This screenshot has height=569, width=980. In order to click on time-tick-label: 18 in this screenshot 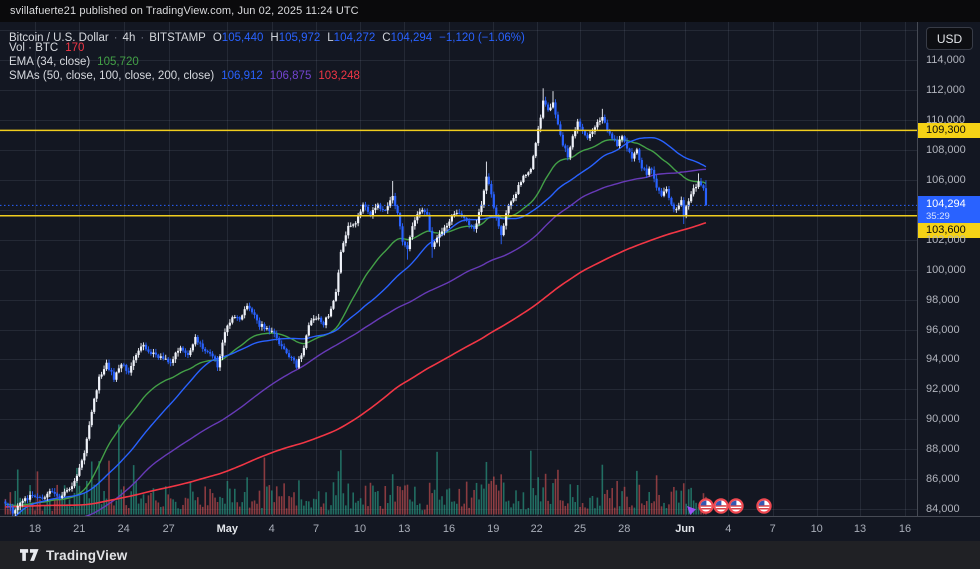, I will do `click(35, 529)`.